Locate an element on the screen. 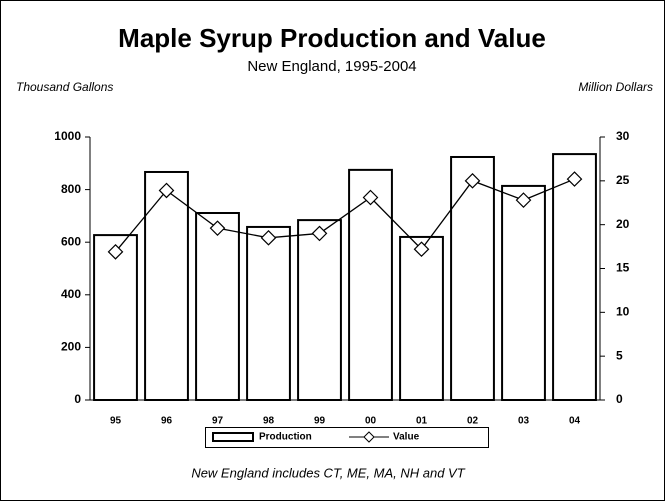  x-tick-label: 96 is located at coordinates (167, 421).